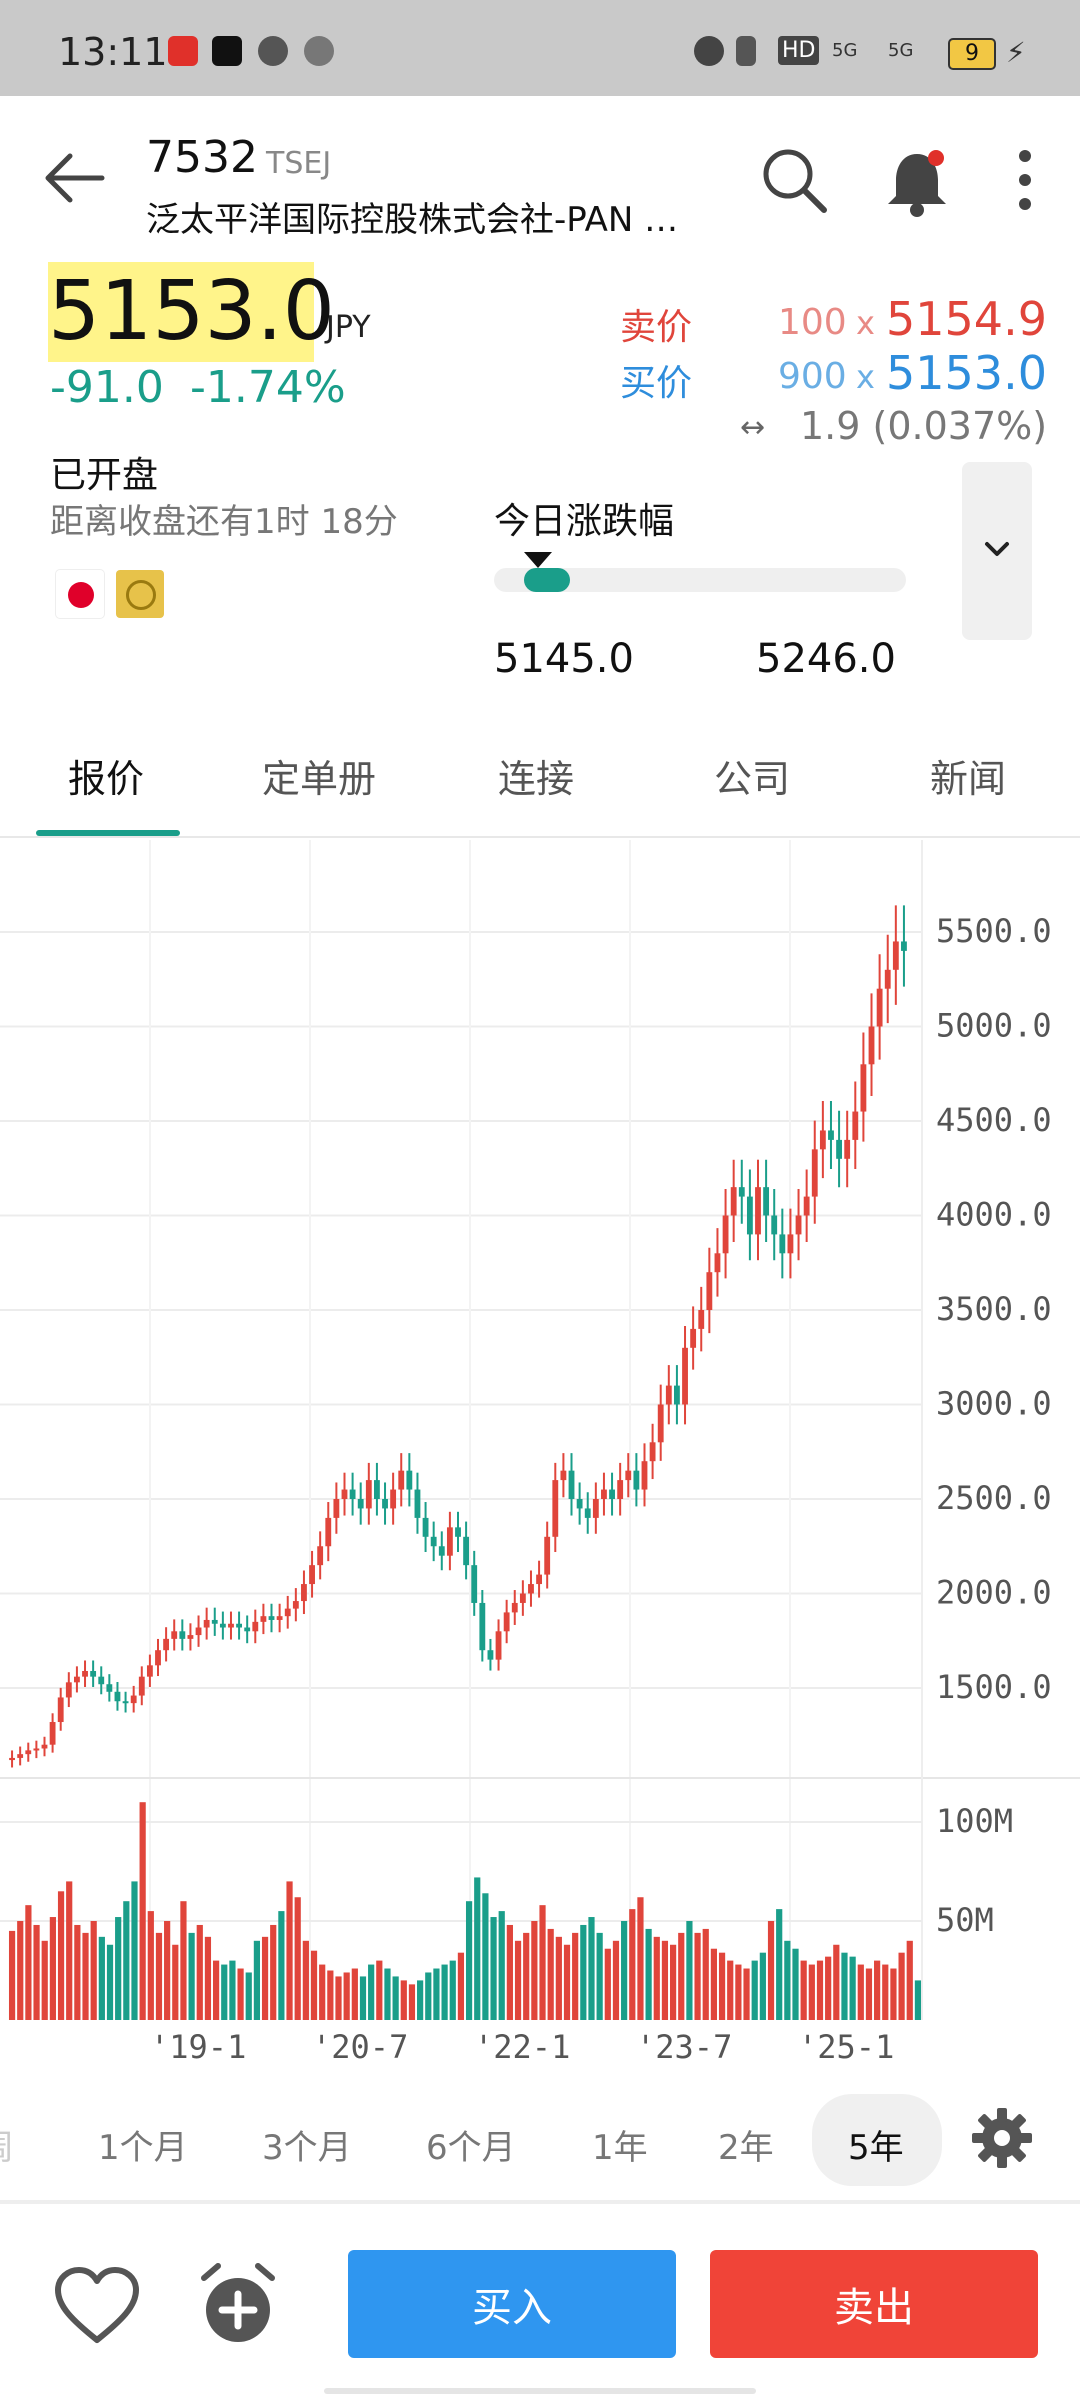 The height and width of the screenshot is (2400, 1080). What do you see at coordinates (656, 383) in the screenshot?
I see `bid-label: 买价` at bounding box center [656, 383].